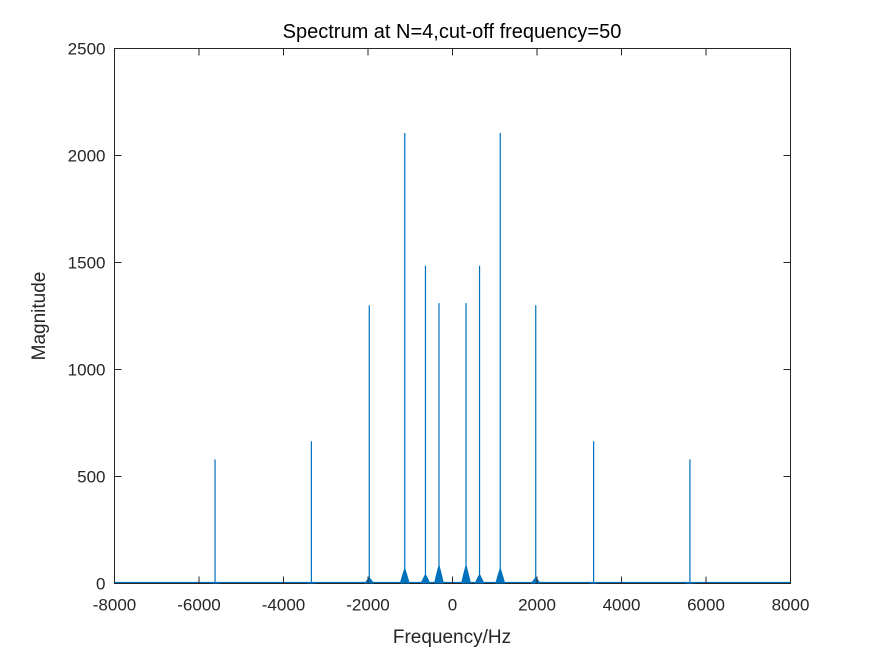  What do you see at coordinates (791, 605) in the screenshot?
I see `x-tick-label: 8000` at bounding box center [791, 605].